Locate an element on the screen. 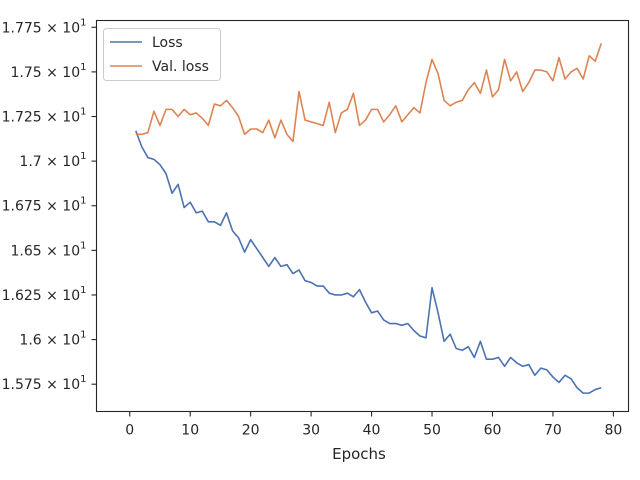 The image size is (640, 480). x-tick-label: 60 is located at coordinates (493, 431).